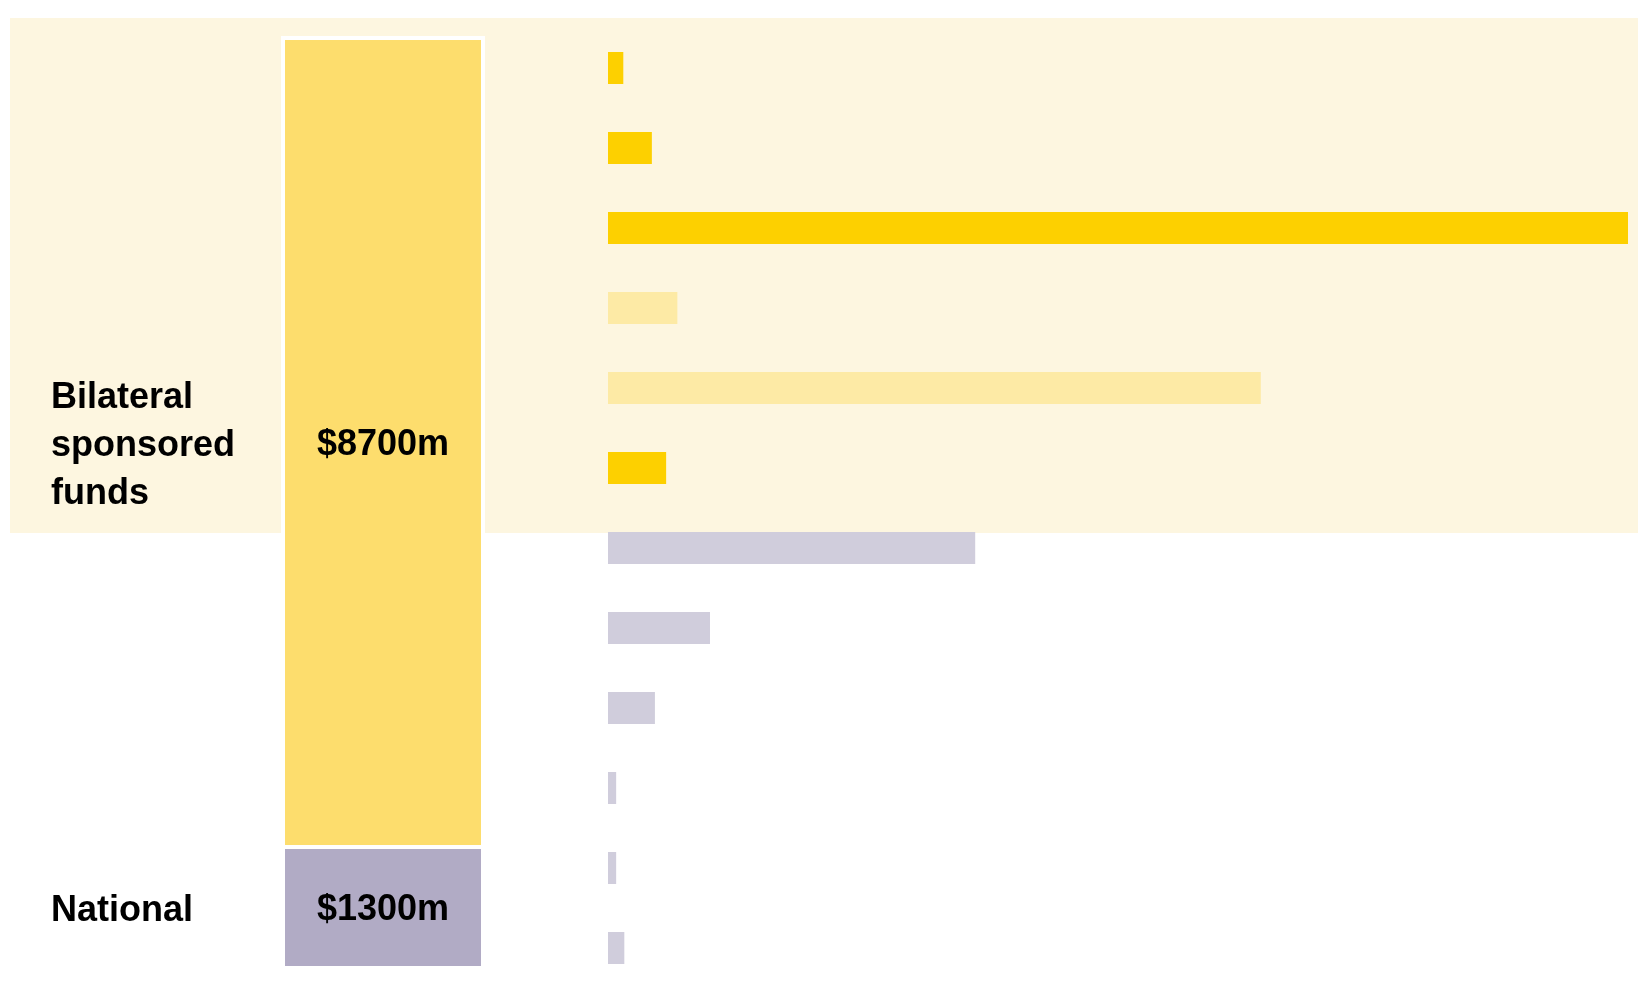 Image resolution: width=1648 pixels, height=995 pixels. Describe the element at coordinates (383, 908) in the screenshot. I see `data-label: $1300m` at that location.